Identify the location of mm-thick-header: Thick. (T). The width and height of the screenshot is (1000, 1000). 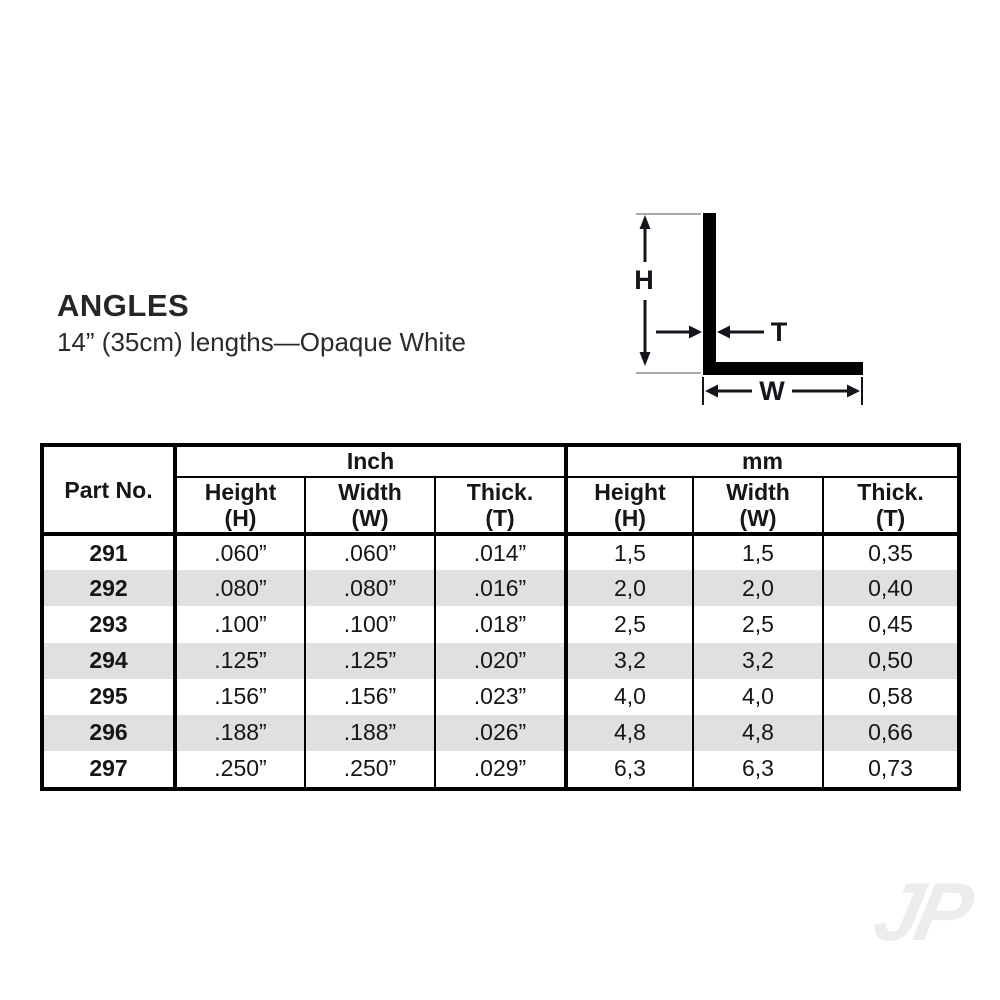
(890, 507).